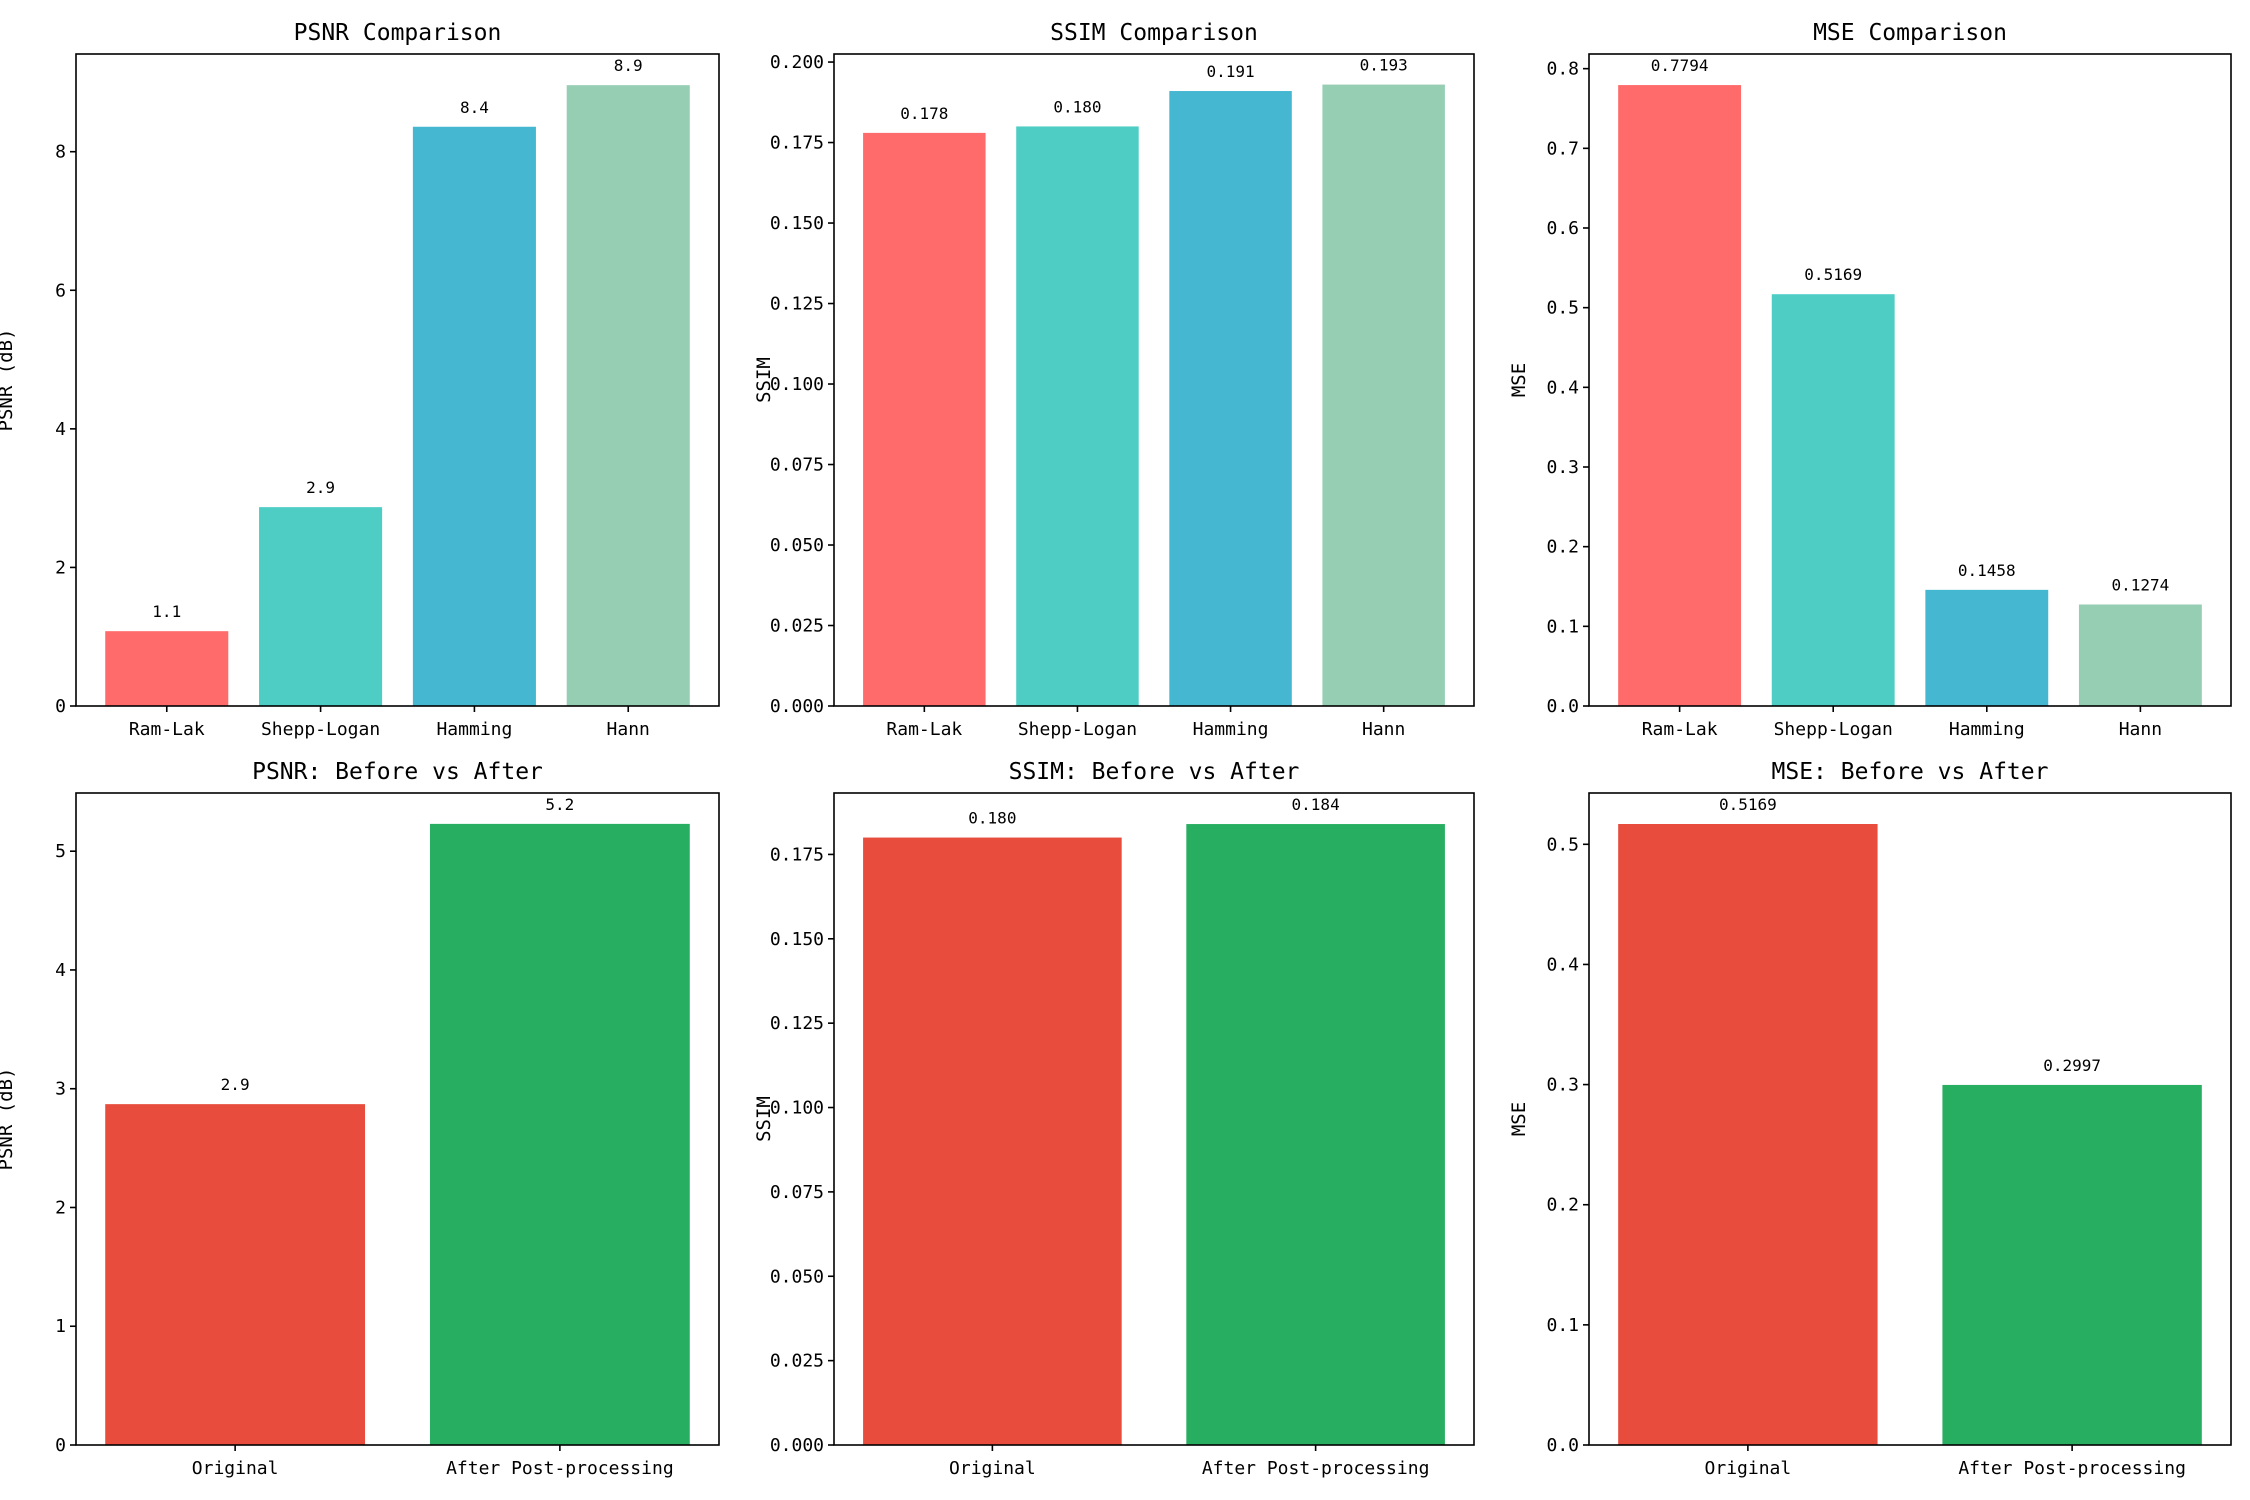 The image size is (2250, 1500). I want to click on y-tick-label: 0.200, so click(797, 62).